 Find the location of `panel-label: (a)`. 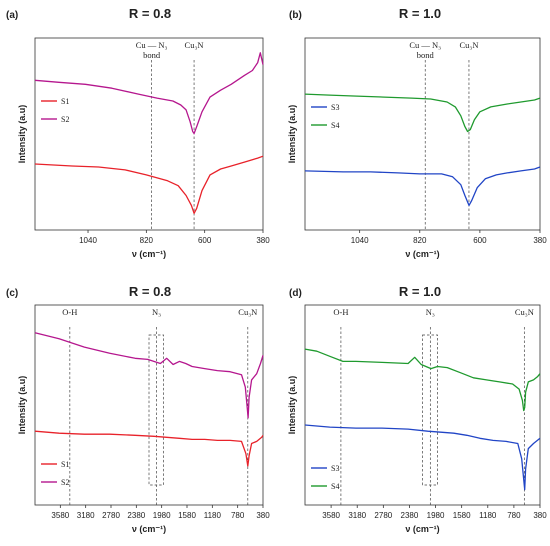

panel-label: (a) is located at coordinates (12, 15).